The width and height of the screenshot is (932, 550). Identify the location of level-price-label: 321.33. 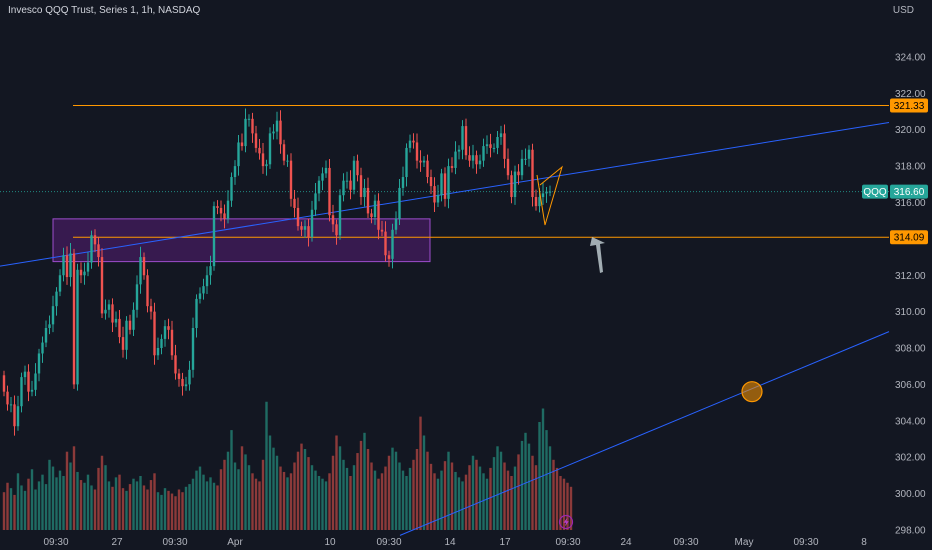
(909, 106).